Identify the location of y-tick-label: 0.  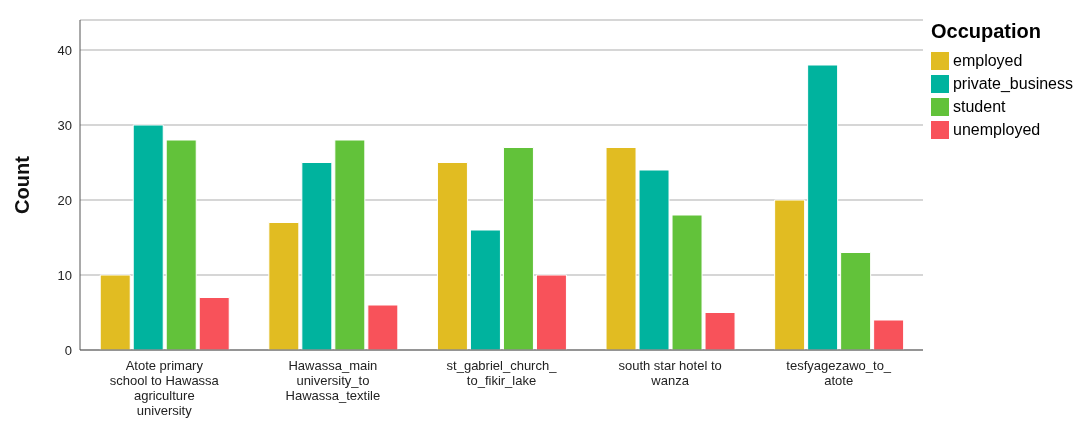
(68, 350).